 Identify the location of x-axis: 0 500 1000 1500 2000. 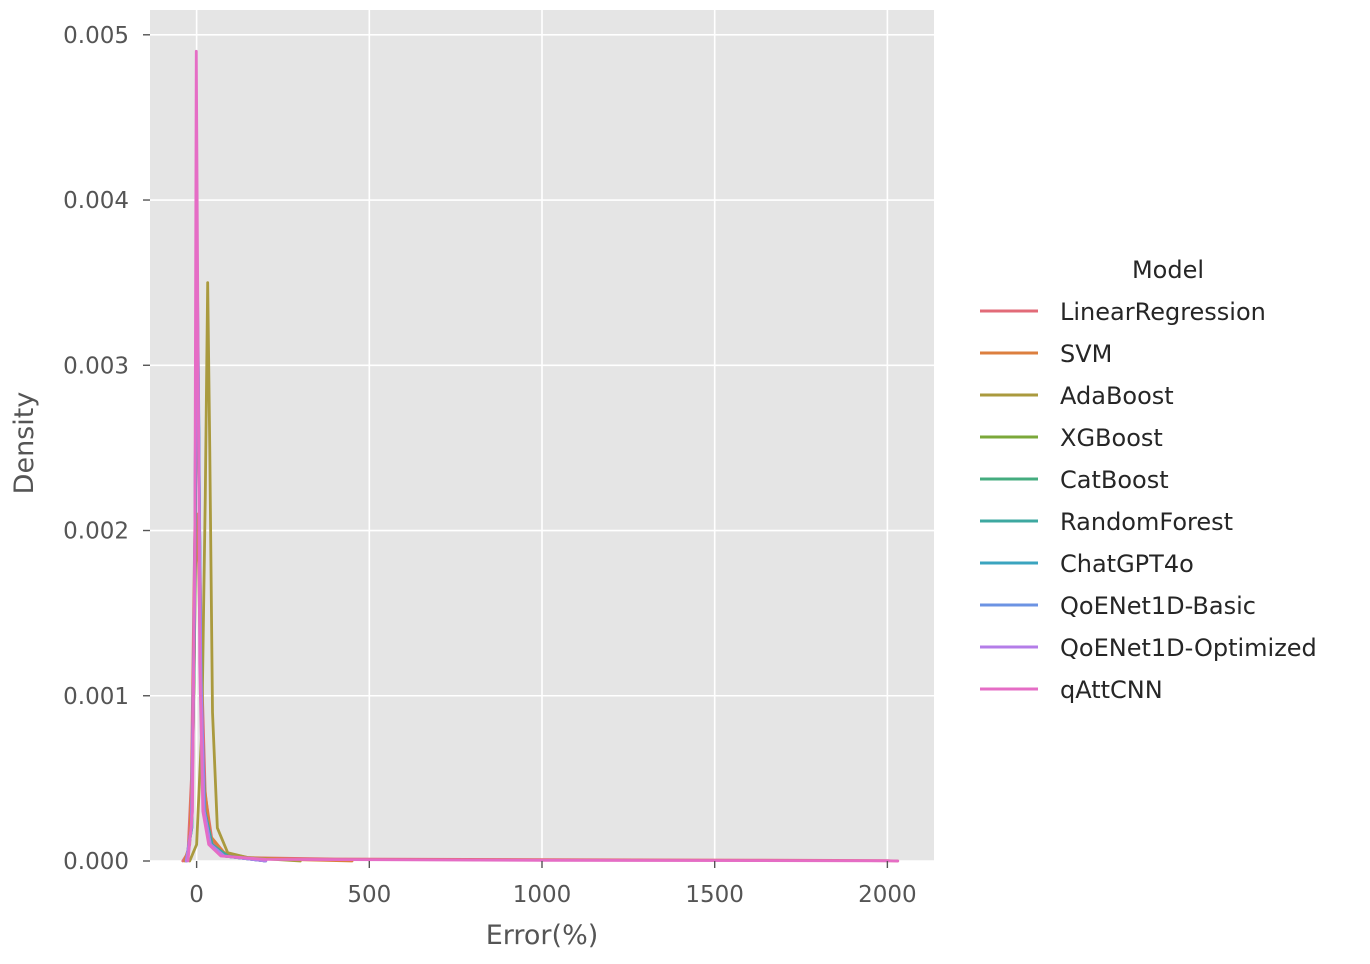
(553, 884).